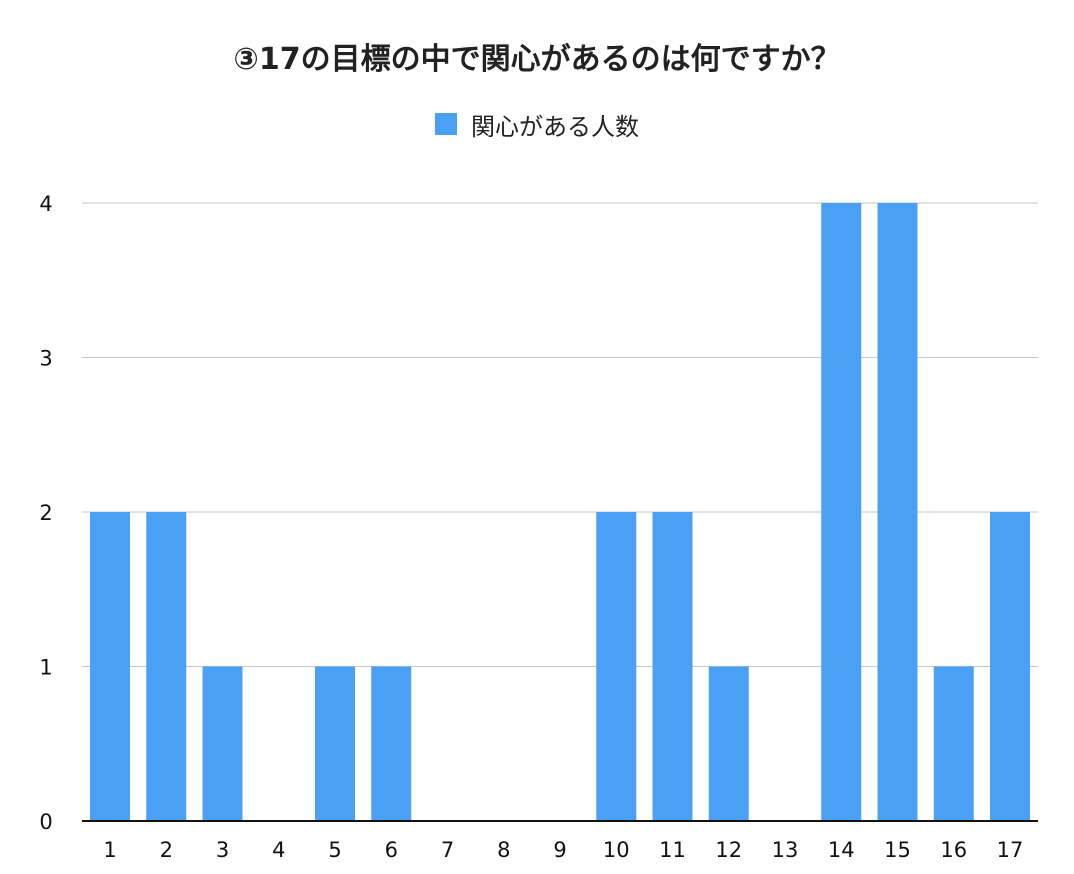 This screenshot has width=1074, height=874. I want to click on x-tick-label: 13, so click(785, 850).